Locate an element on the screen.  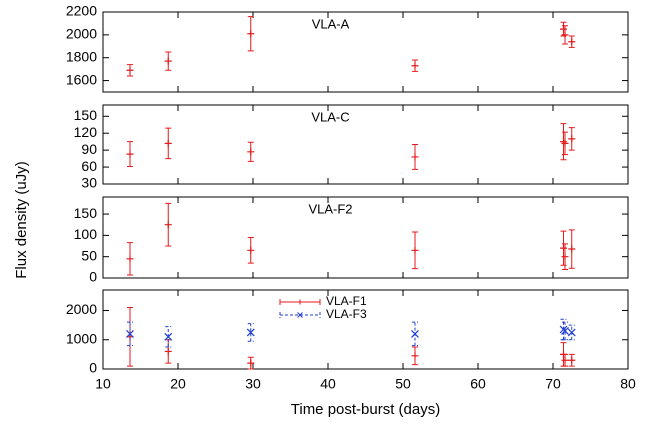
x-tick-label: 20 is located at coordinates (178, 384).